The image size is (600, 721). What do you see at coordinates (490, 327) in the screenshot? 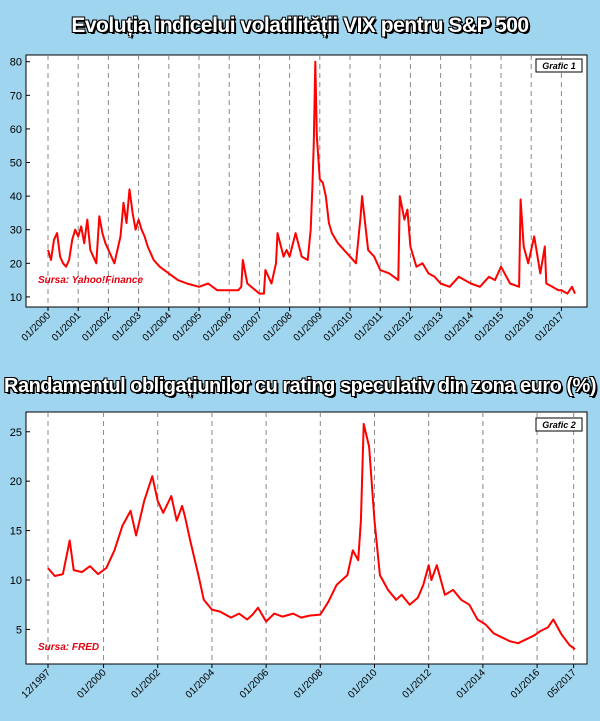
I see `x-tick-label: 01/2015` at bounding box center [490, 327].